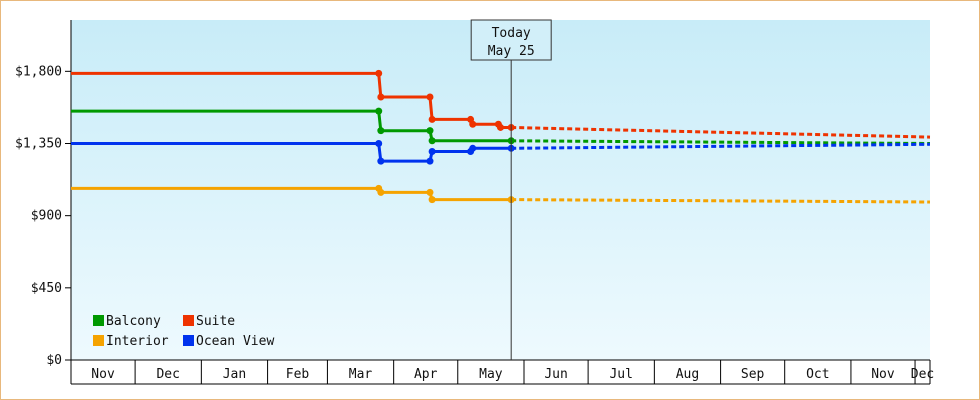  What do you see at coordinates (555, 374) in the screenshot?
I see `x-tick-label: Jun` at bounding box center [555, 374].